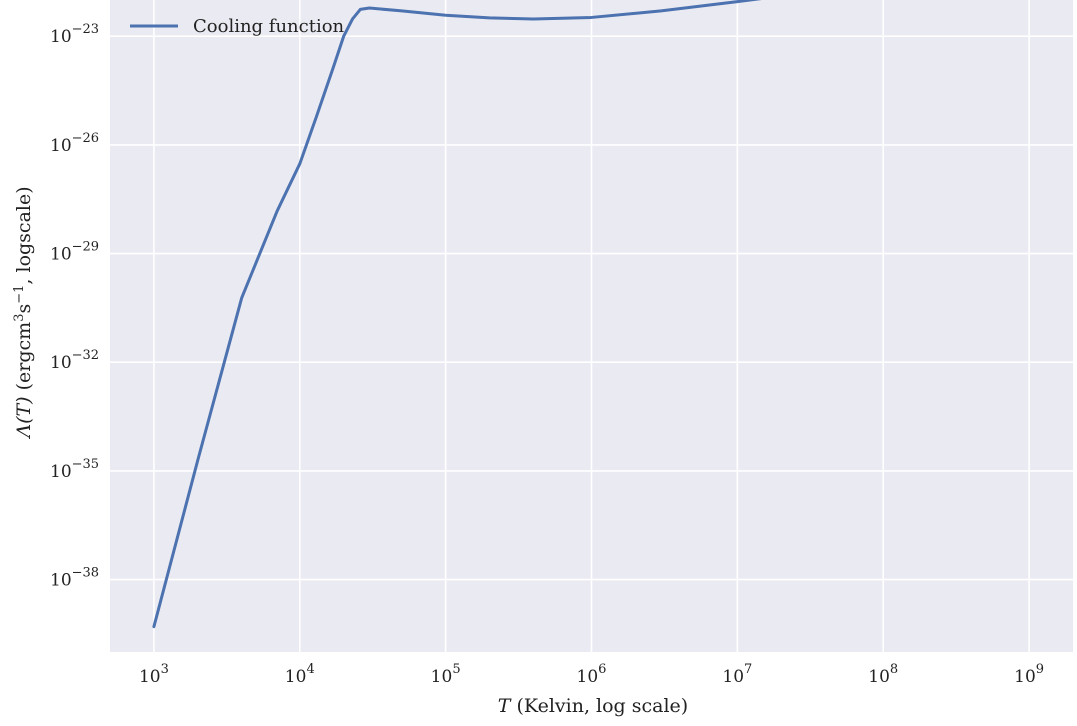 This screenshot has width=1077, height=726. I want to click on x-tick-exponent: 8, so click(894, 669).